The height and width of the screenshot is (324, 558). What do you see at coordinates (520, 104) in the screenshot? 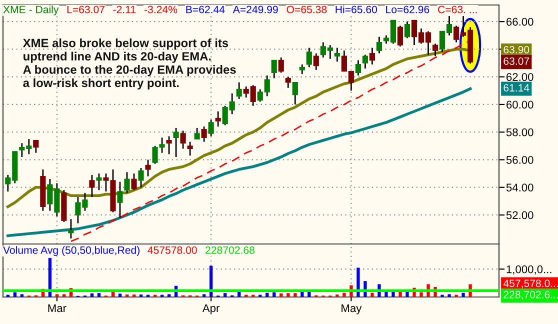
I see `y-tick-label: 60.00` at bounding box center [520, 104].